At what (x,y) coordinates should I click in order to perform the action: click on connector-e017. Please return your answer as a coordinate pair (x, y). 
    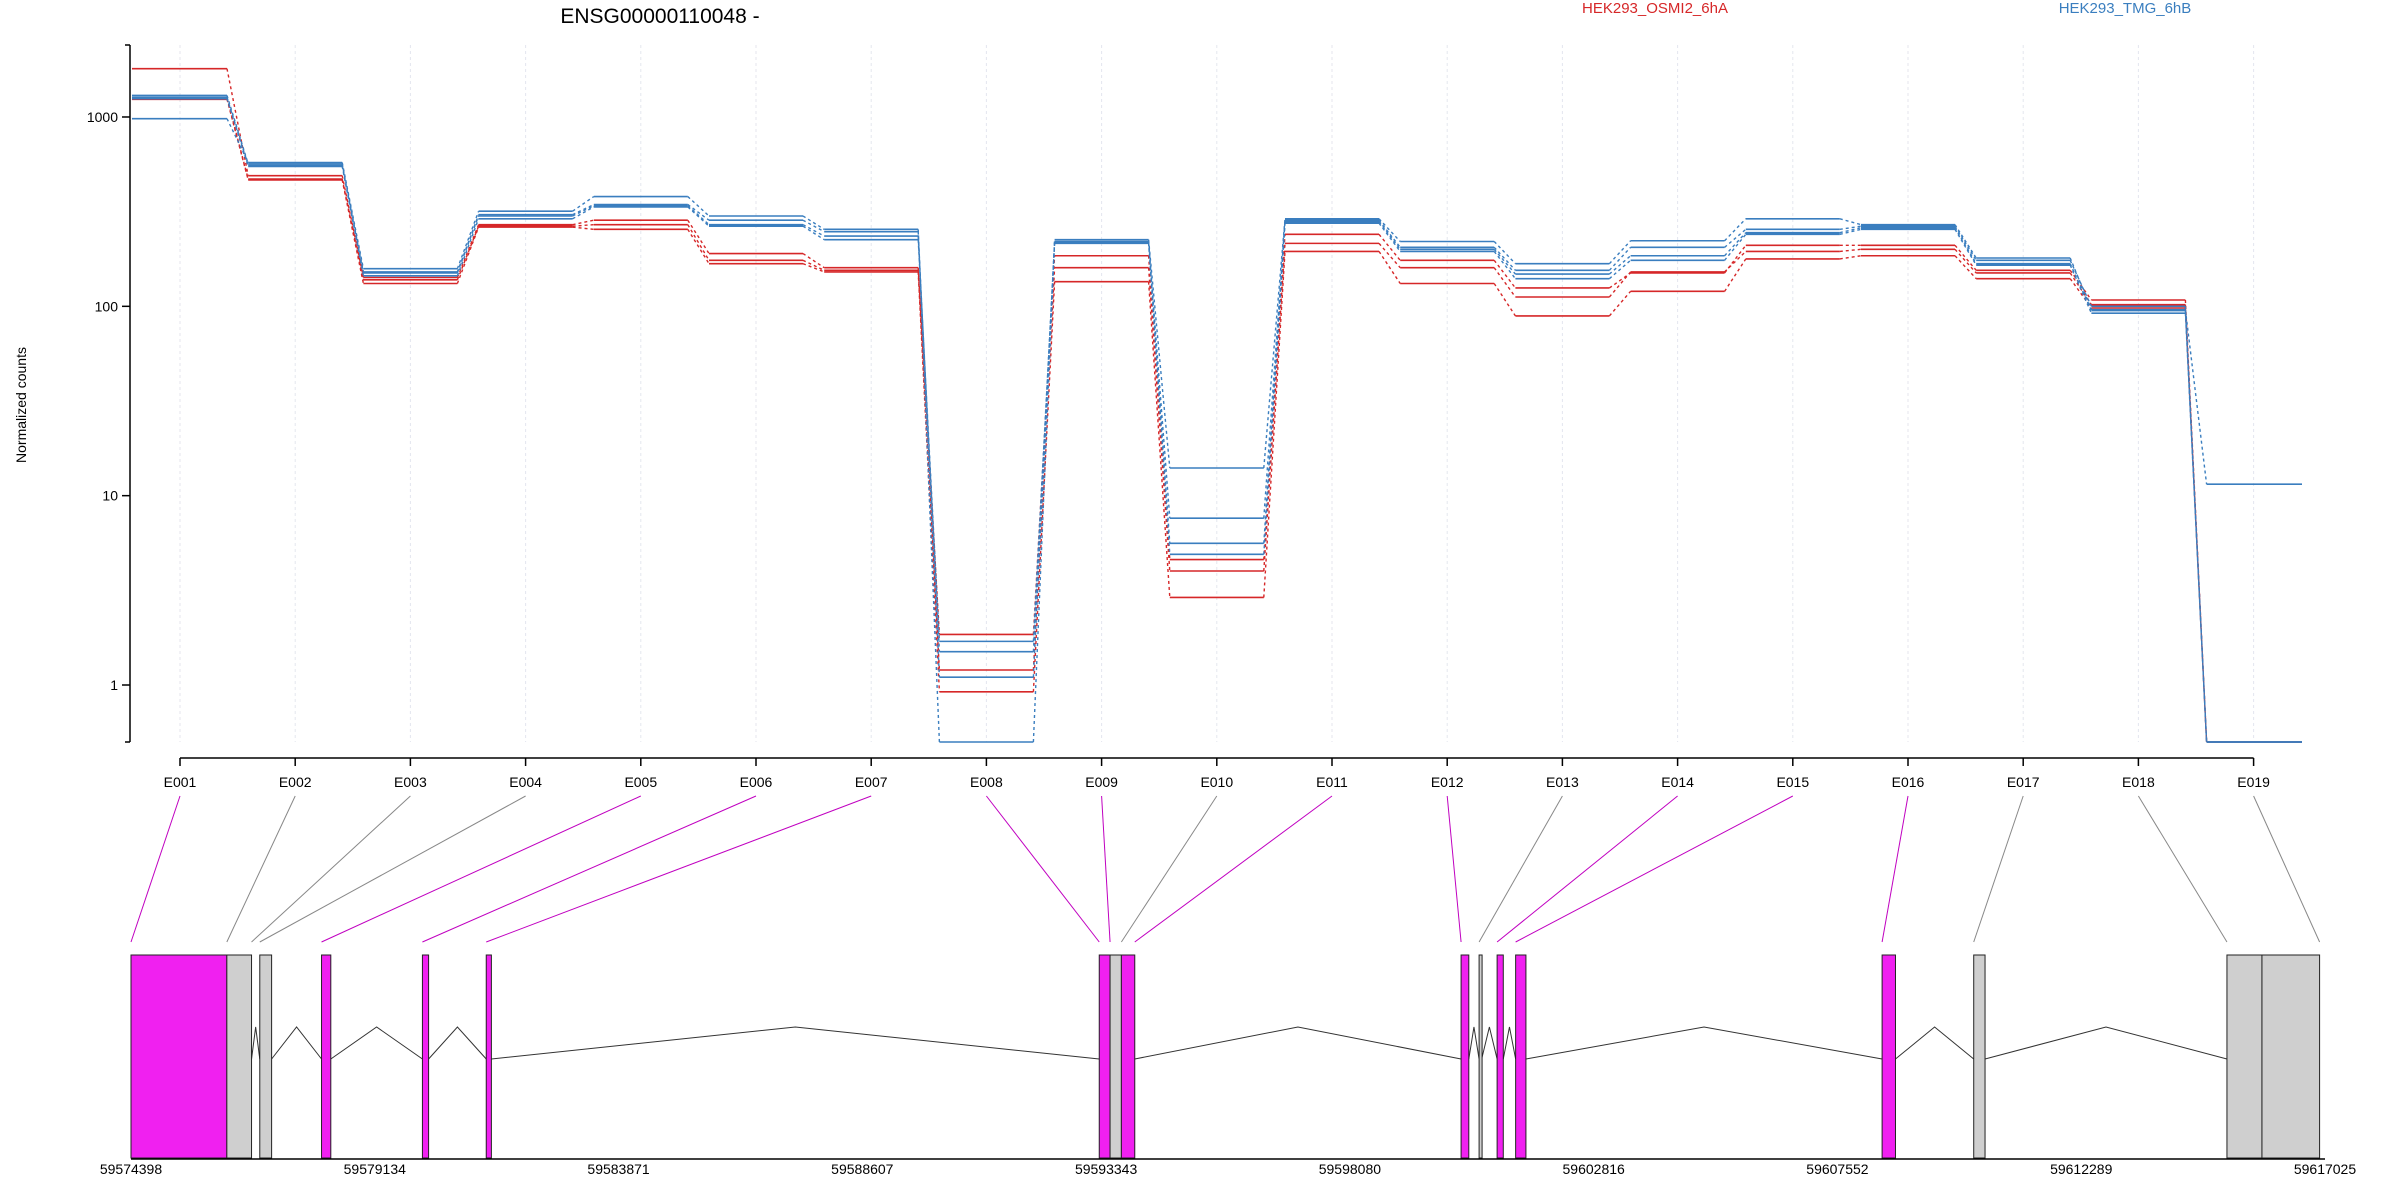
    Looking at the image, I should click on (1998, 869).